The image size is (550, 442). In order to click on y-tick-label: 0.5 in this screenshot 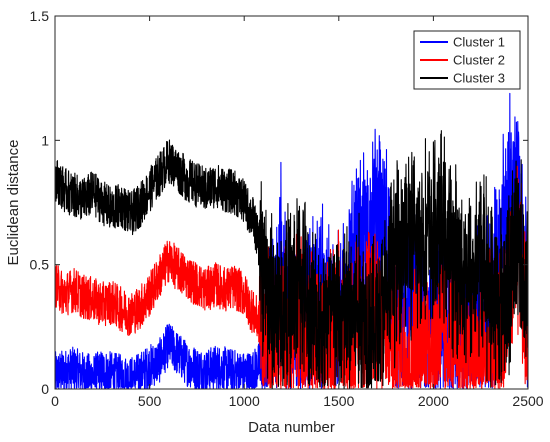, I will do `click(40, 265)`.